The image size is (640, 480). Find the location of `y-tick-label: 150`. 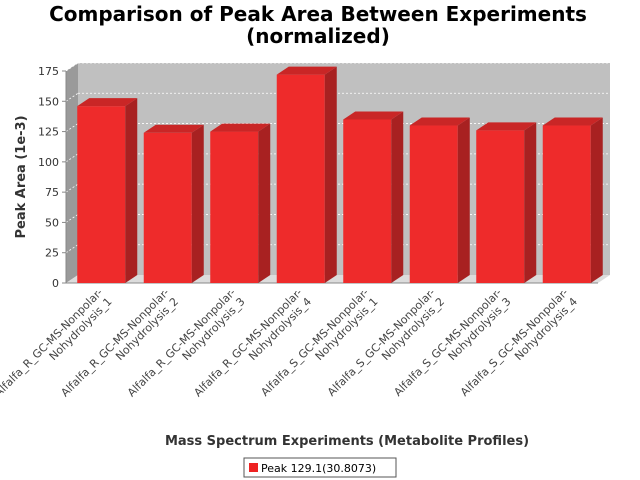

y-tick-label: 150 is located at coordinates (48, 101).